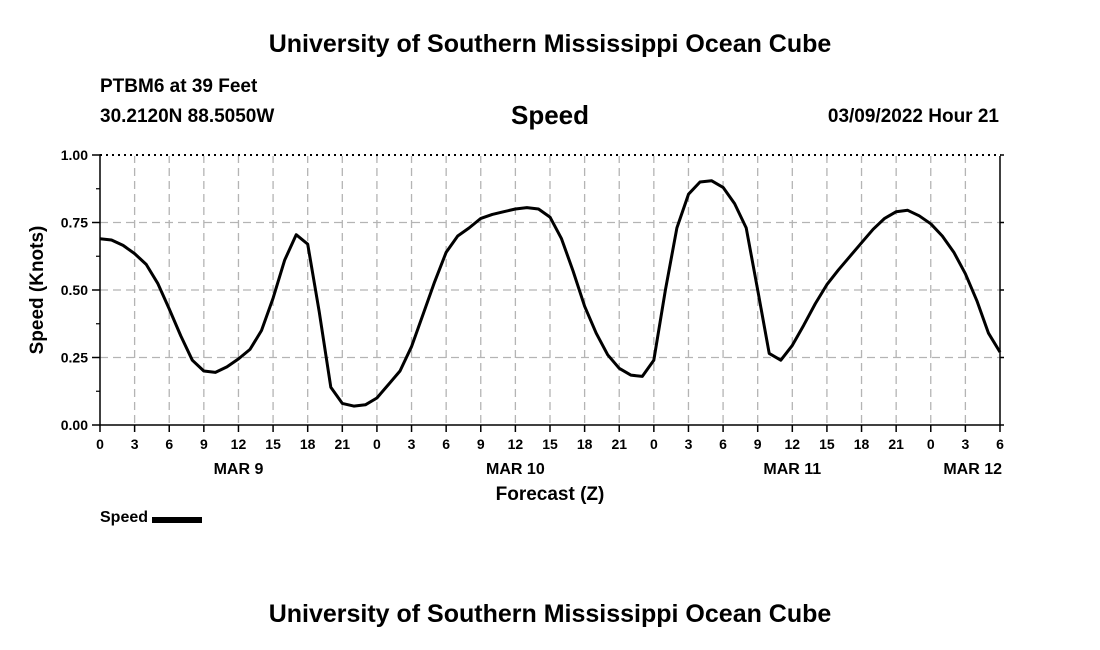 Image resolution: width=1100 pixels, height=650 pixels. I want to click on station-label: PTBM6 at 39 Feet, so click(179, 86).